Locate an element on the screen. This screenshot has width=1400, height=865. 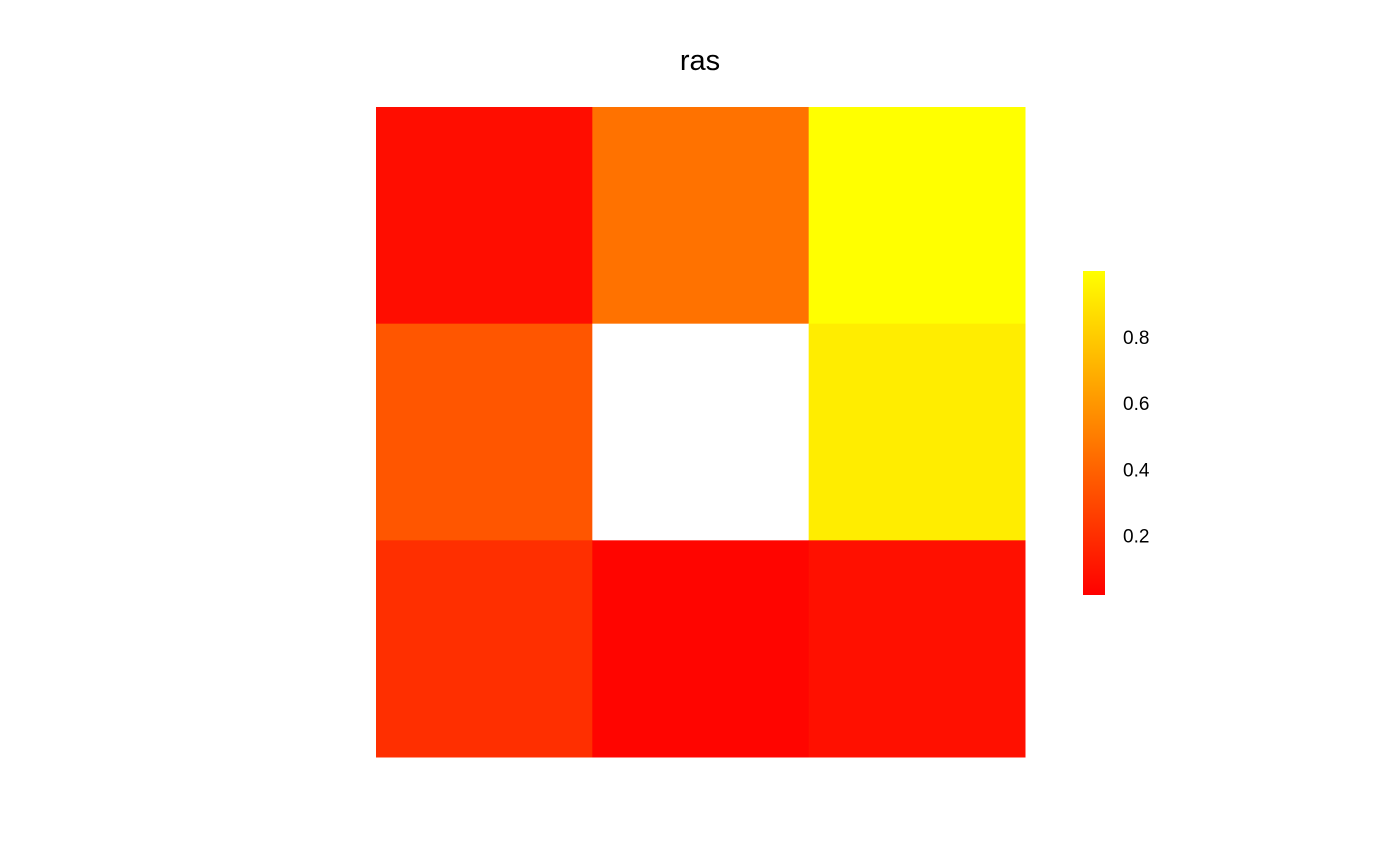
raster-cell-r1-c3 is located at coordinates (917, 216).